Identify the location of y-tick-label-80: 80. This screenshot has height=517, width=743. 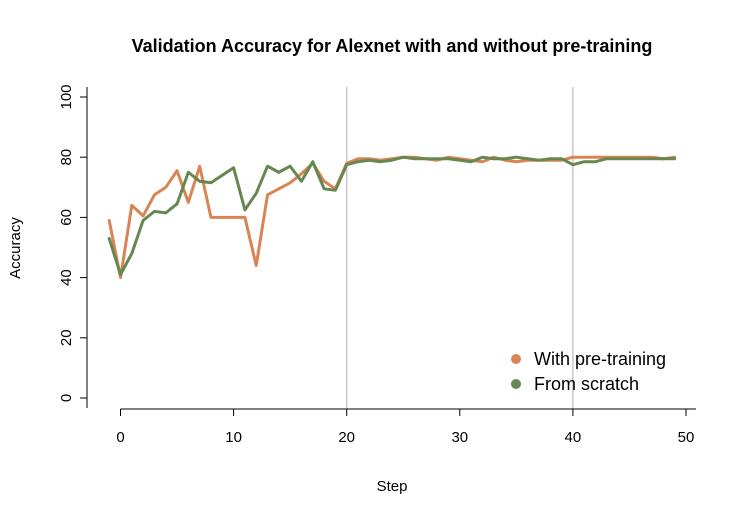
(66, 157).